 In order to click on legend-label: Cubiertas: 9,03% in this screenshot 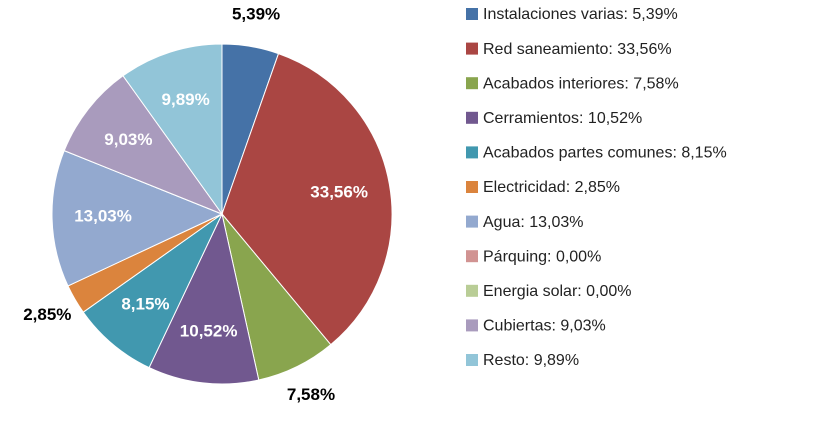, I will do `click(544, 326)`.